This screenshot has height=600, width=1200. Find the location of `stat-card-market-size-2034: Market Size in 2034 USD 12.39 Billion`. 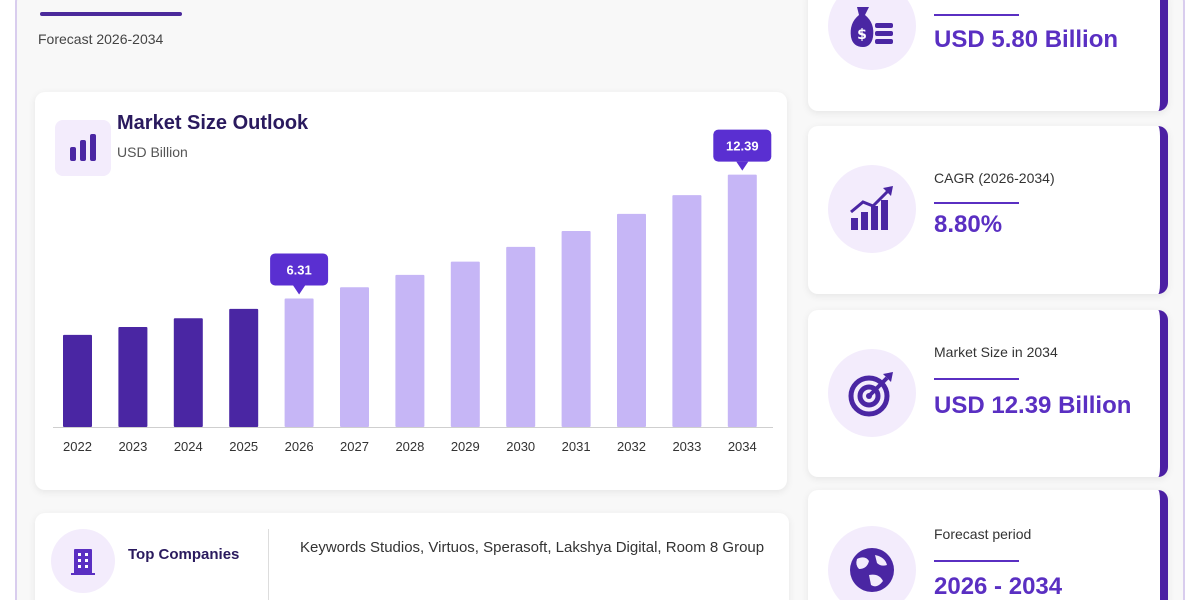

stat-card-market-size-2034: Market Size in 2034 USD 12.39 Billion is located at coordinates (988, 393).